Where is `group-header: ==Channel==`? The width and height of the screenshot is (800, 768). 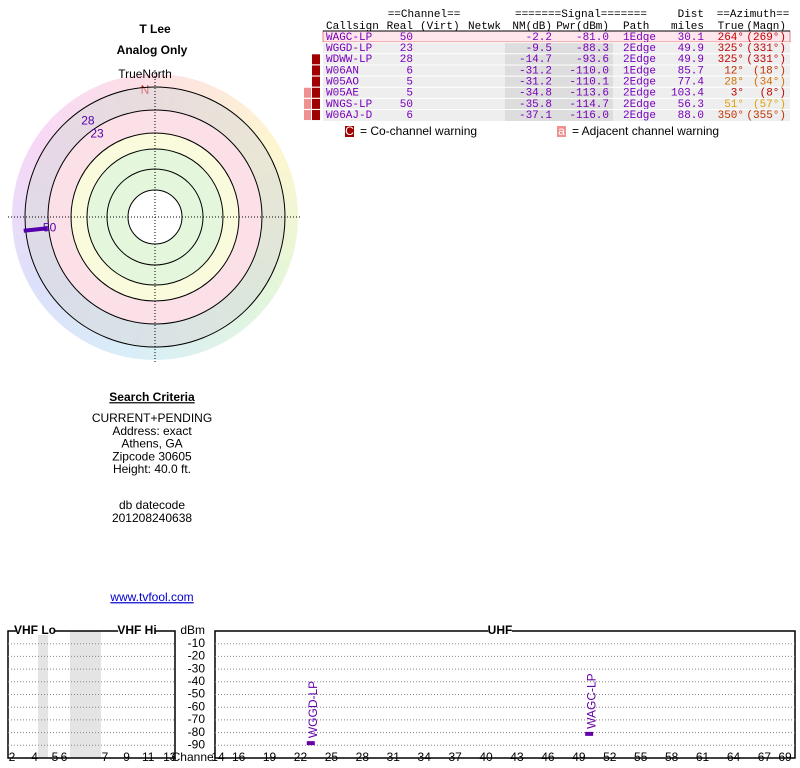
group-header: ==Channel== is located at coordinates (424, 15).